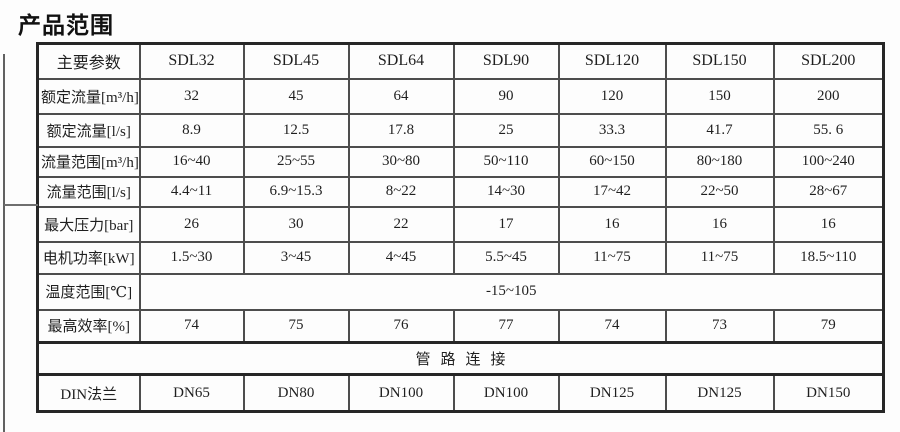  I want to click on table-cell: 55. 6, so click(828, 130).